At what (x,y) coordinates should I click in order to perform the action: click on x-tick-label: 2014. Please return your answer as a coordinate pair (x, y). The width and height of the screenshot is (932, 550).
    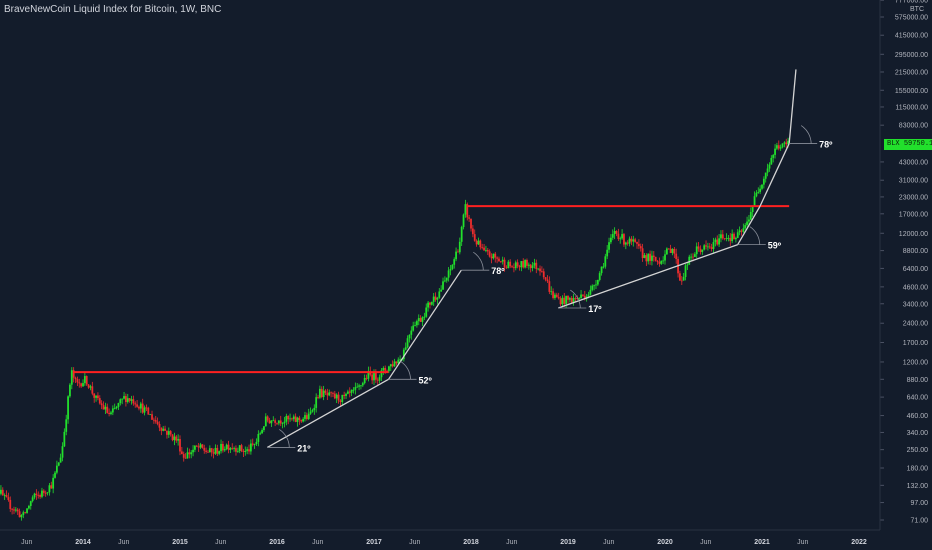
    Looking at the image, I should click on (83, 542).